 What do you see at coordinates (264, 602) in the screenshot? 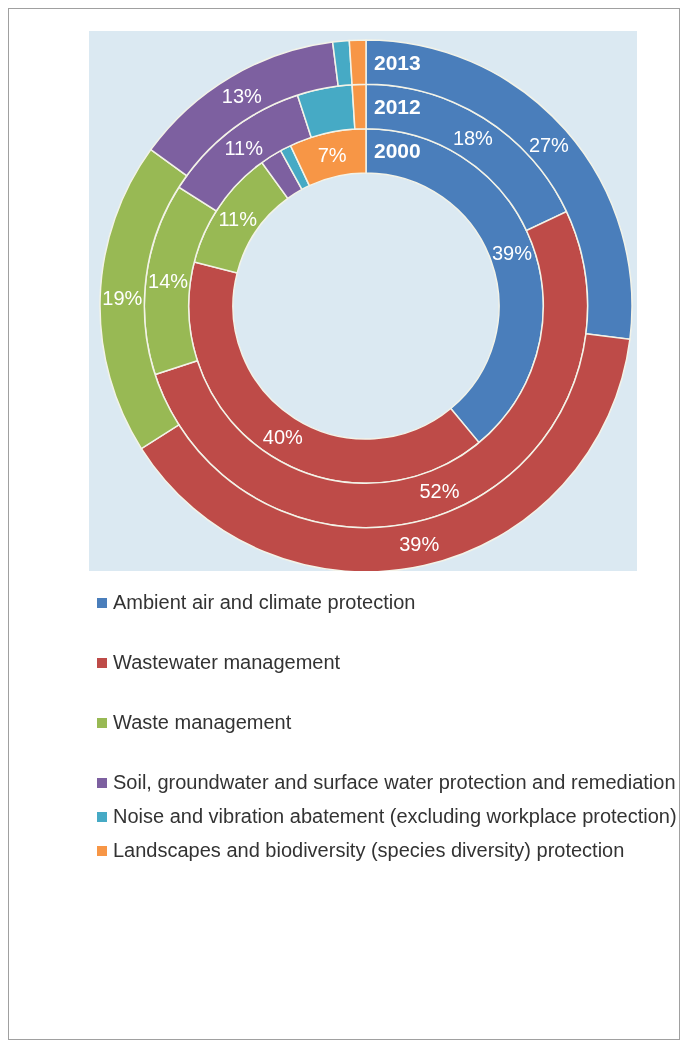
I see `legend-label: Ambient air and climate protection` at bounding box center [264, 602].